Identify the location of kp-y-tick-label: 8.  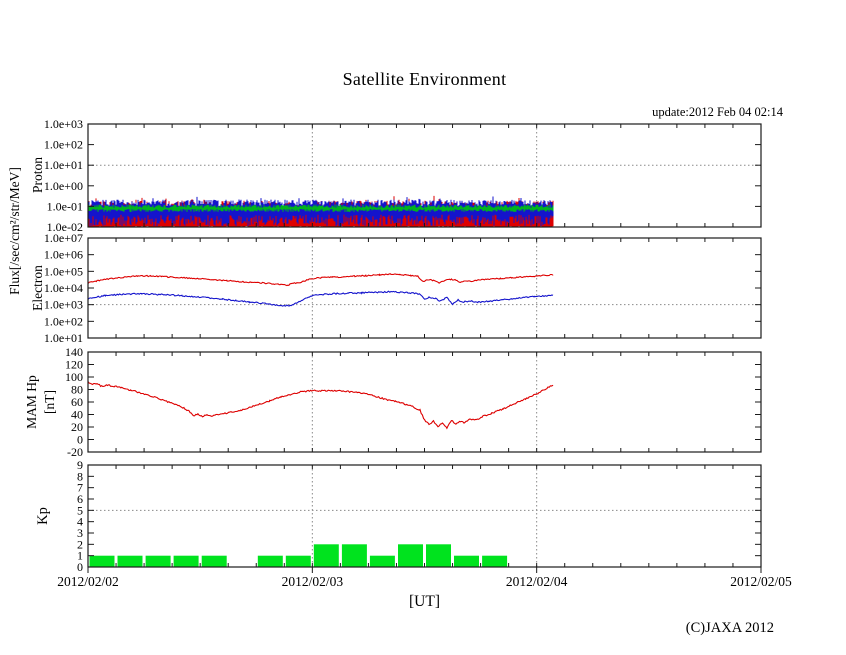
(80, 476).